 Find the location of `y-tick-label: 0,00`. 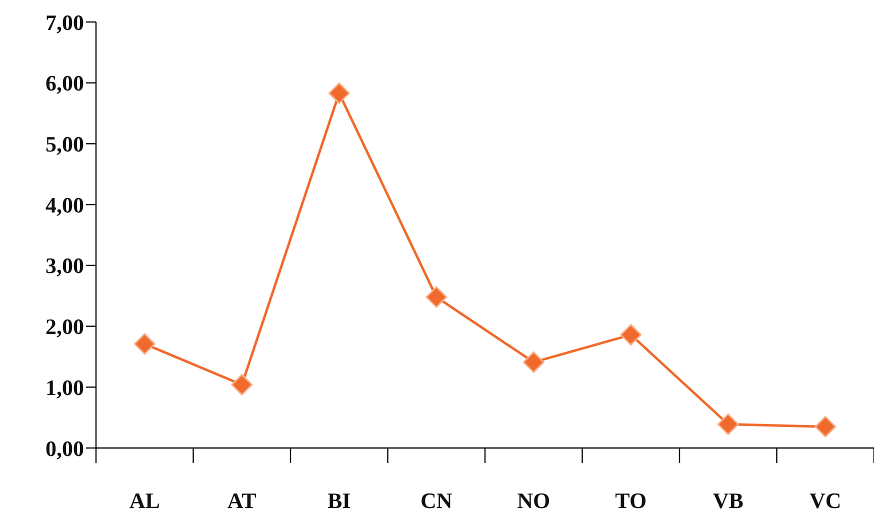

y-tick-label: 0,00 is located at coordinates (65, 448).